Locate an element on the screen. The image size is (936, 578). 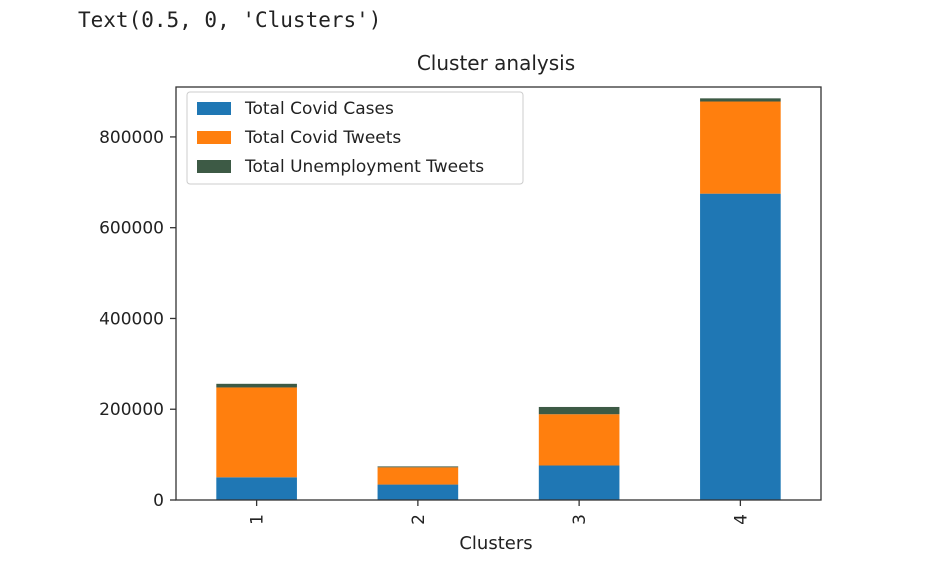
legend-entry-label: Total Covid Cases is located at coordinates (319, 109).